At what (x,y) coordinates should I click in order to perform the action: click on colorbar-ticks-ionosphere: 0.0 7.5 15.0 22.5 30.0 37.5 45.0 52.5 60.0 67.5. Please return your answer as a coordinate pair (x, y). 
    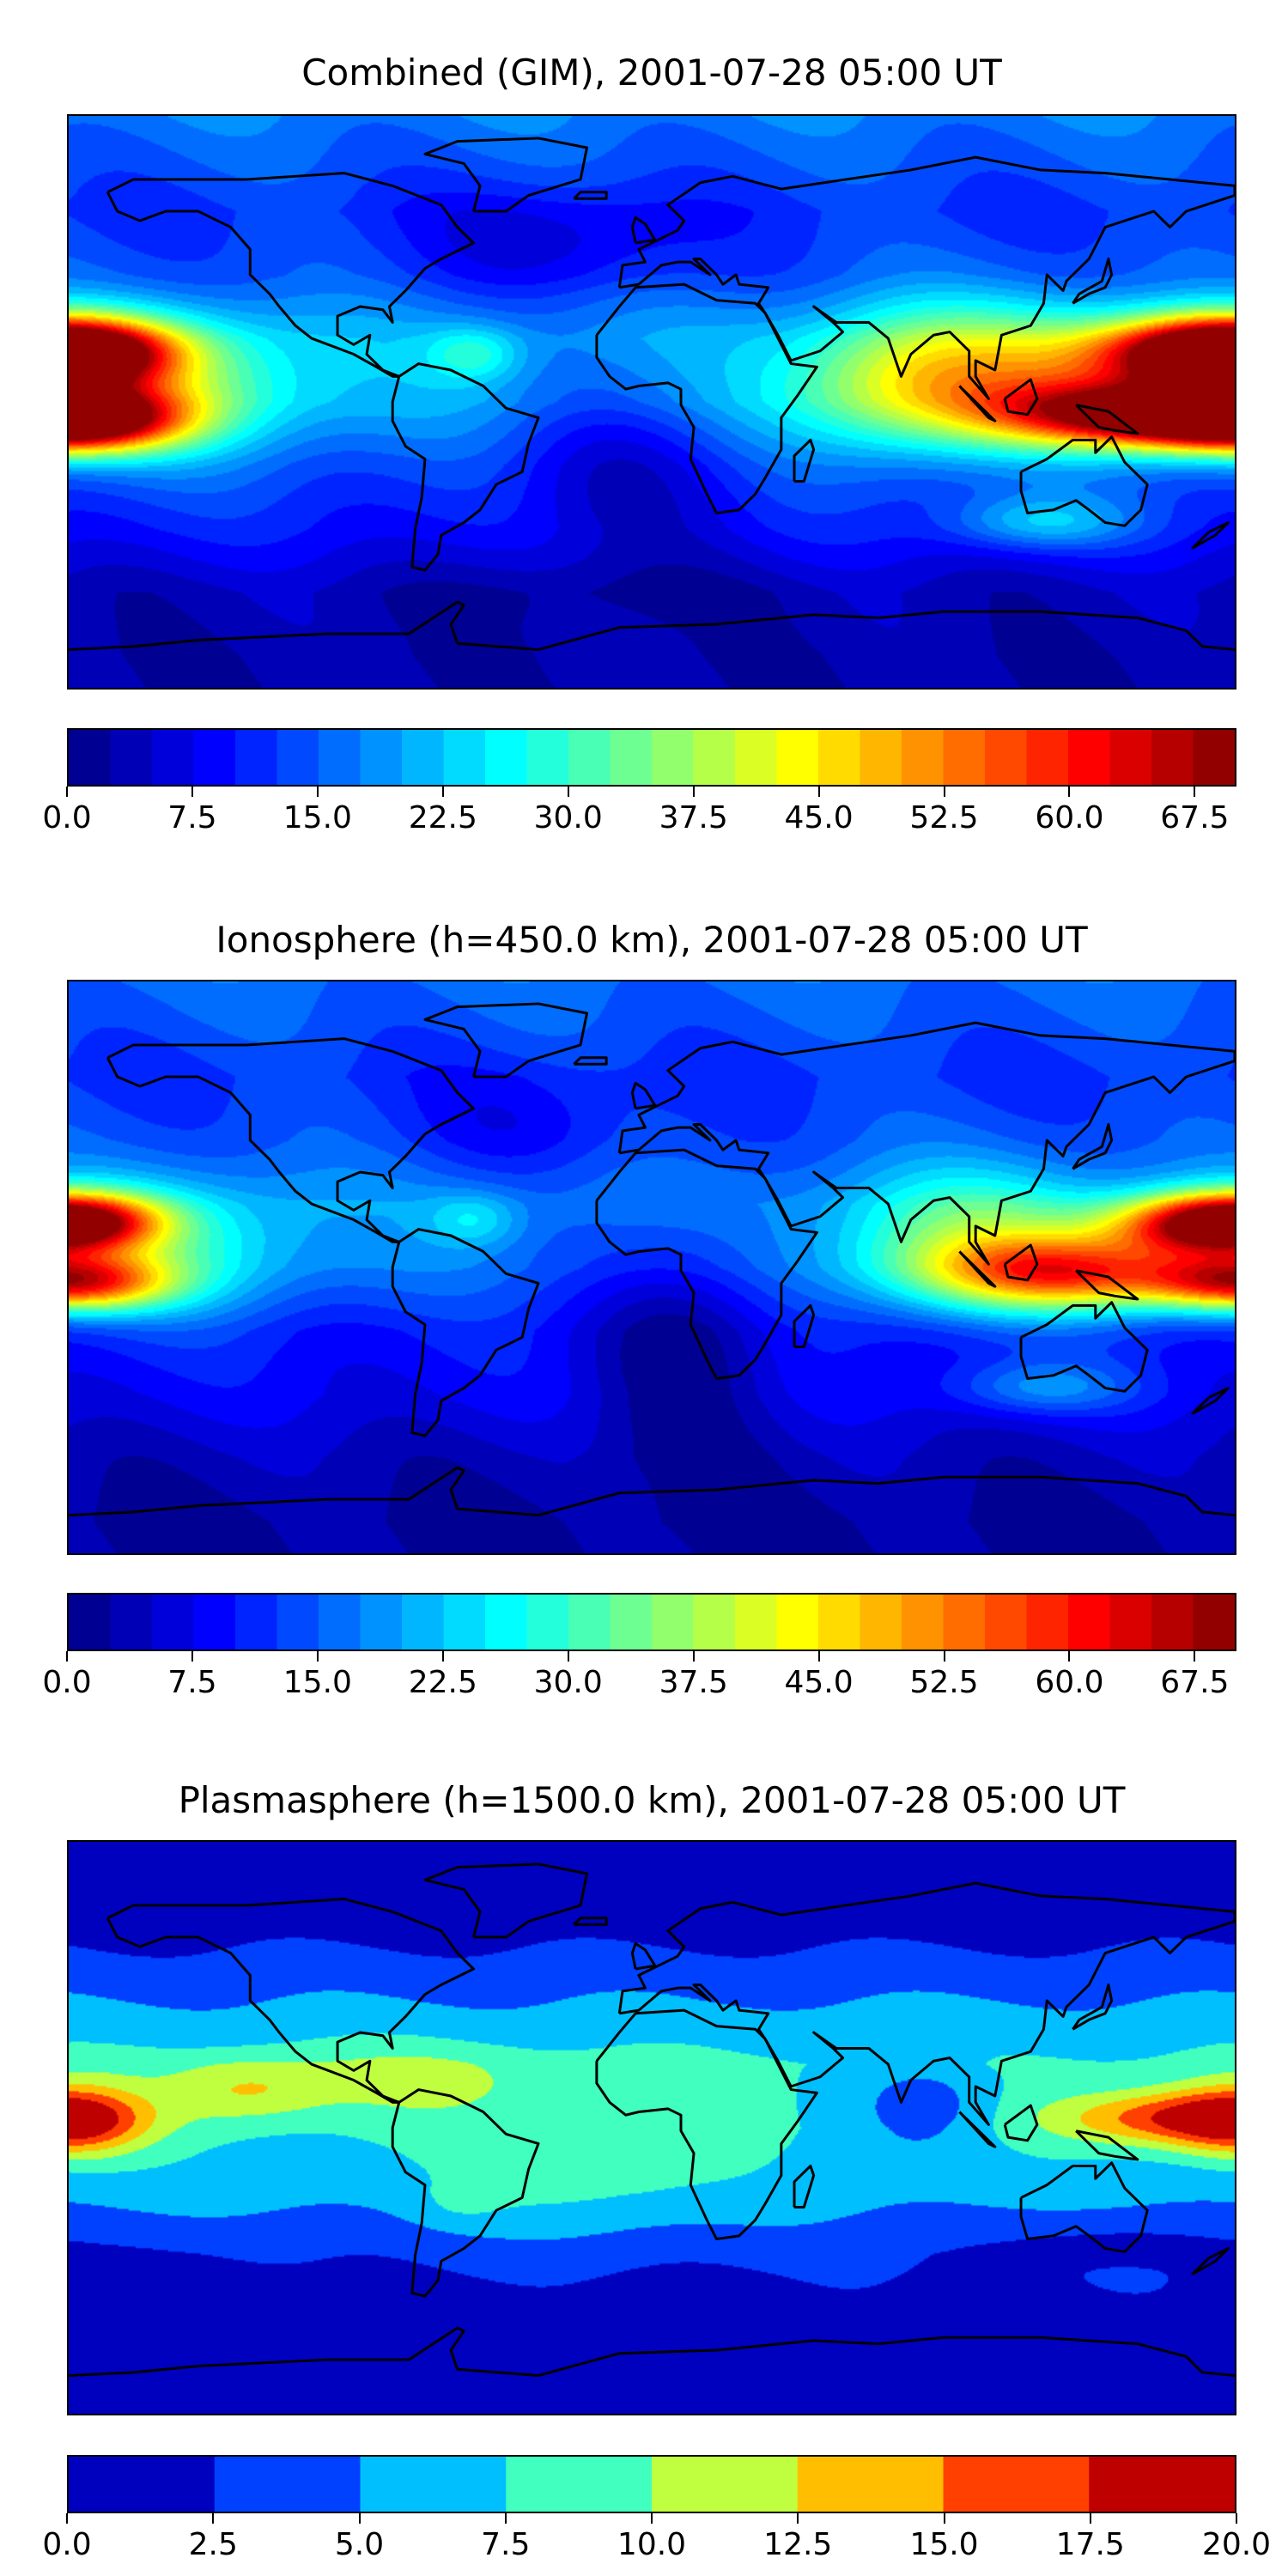
    Looking at the image, I should click on (639, 1677).